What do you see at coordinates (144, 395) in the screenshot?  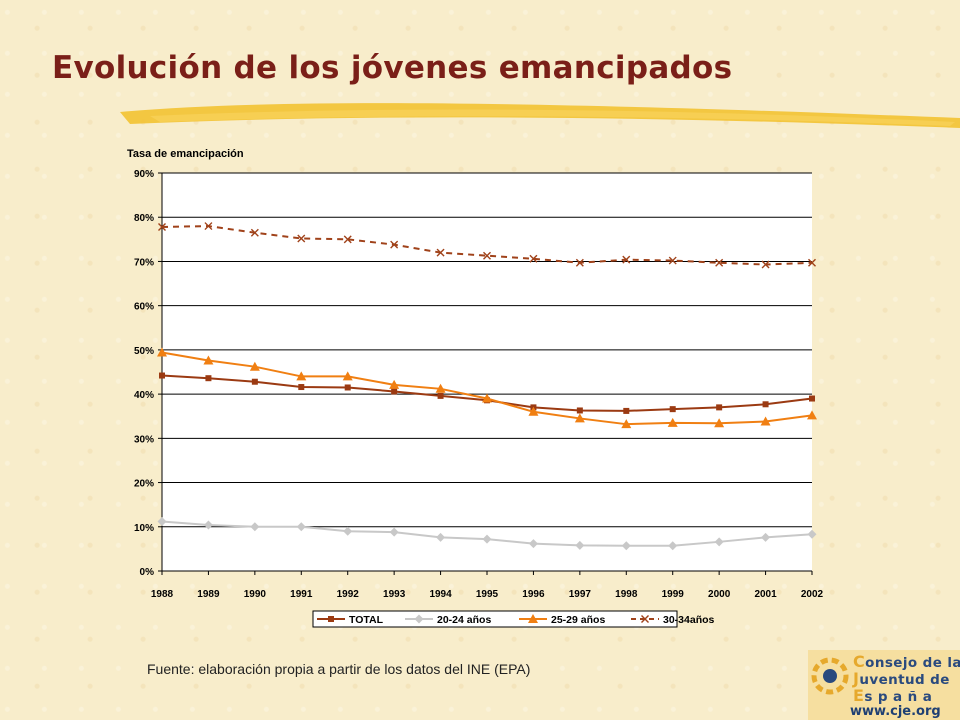 I see `y-tick-label: 40%` at bounding box center [144, 395].